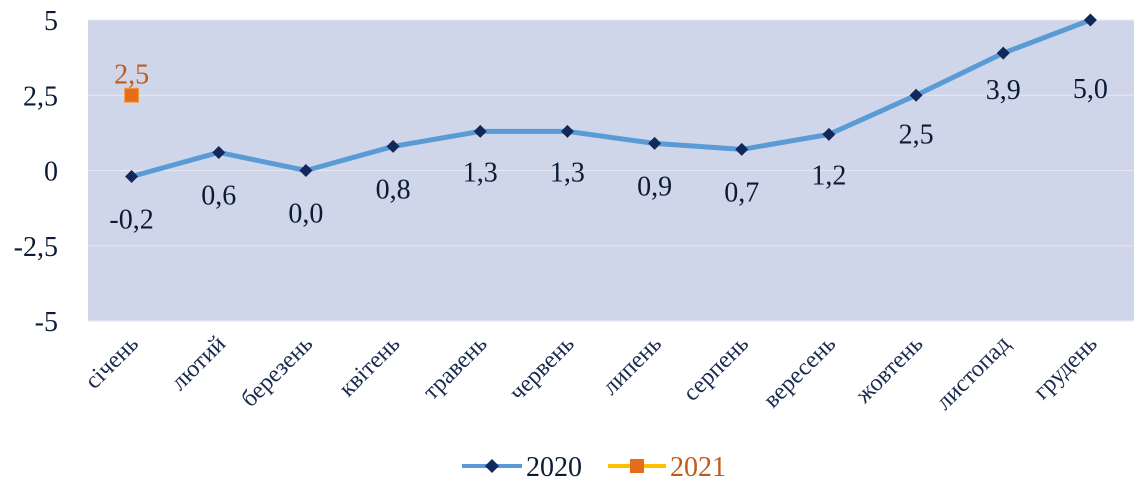  I want to click on legend-marker-2020, so click(492, 466).